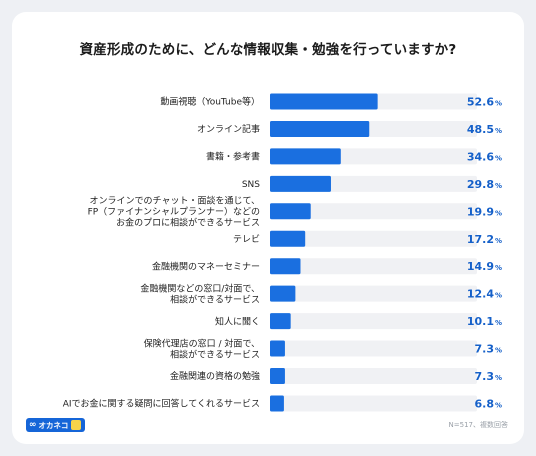 The image size is (536, 456). I want to click on value-label: 10.1%, so click(484, 321).